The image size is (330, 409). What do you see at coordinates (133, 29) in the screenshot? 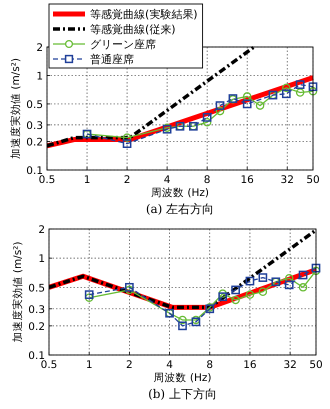
I see `legend-label: 等感覚曲線(従来)` at bounding box center [133, 29].